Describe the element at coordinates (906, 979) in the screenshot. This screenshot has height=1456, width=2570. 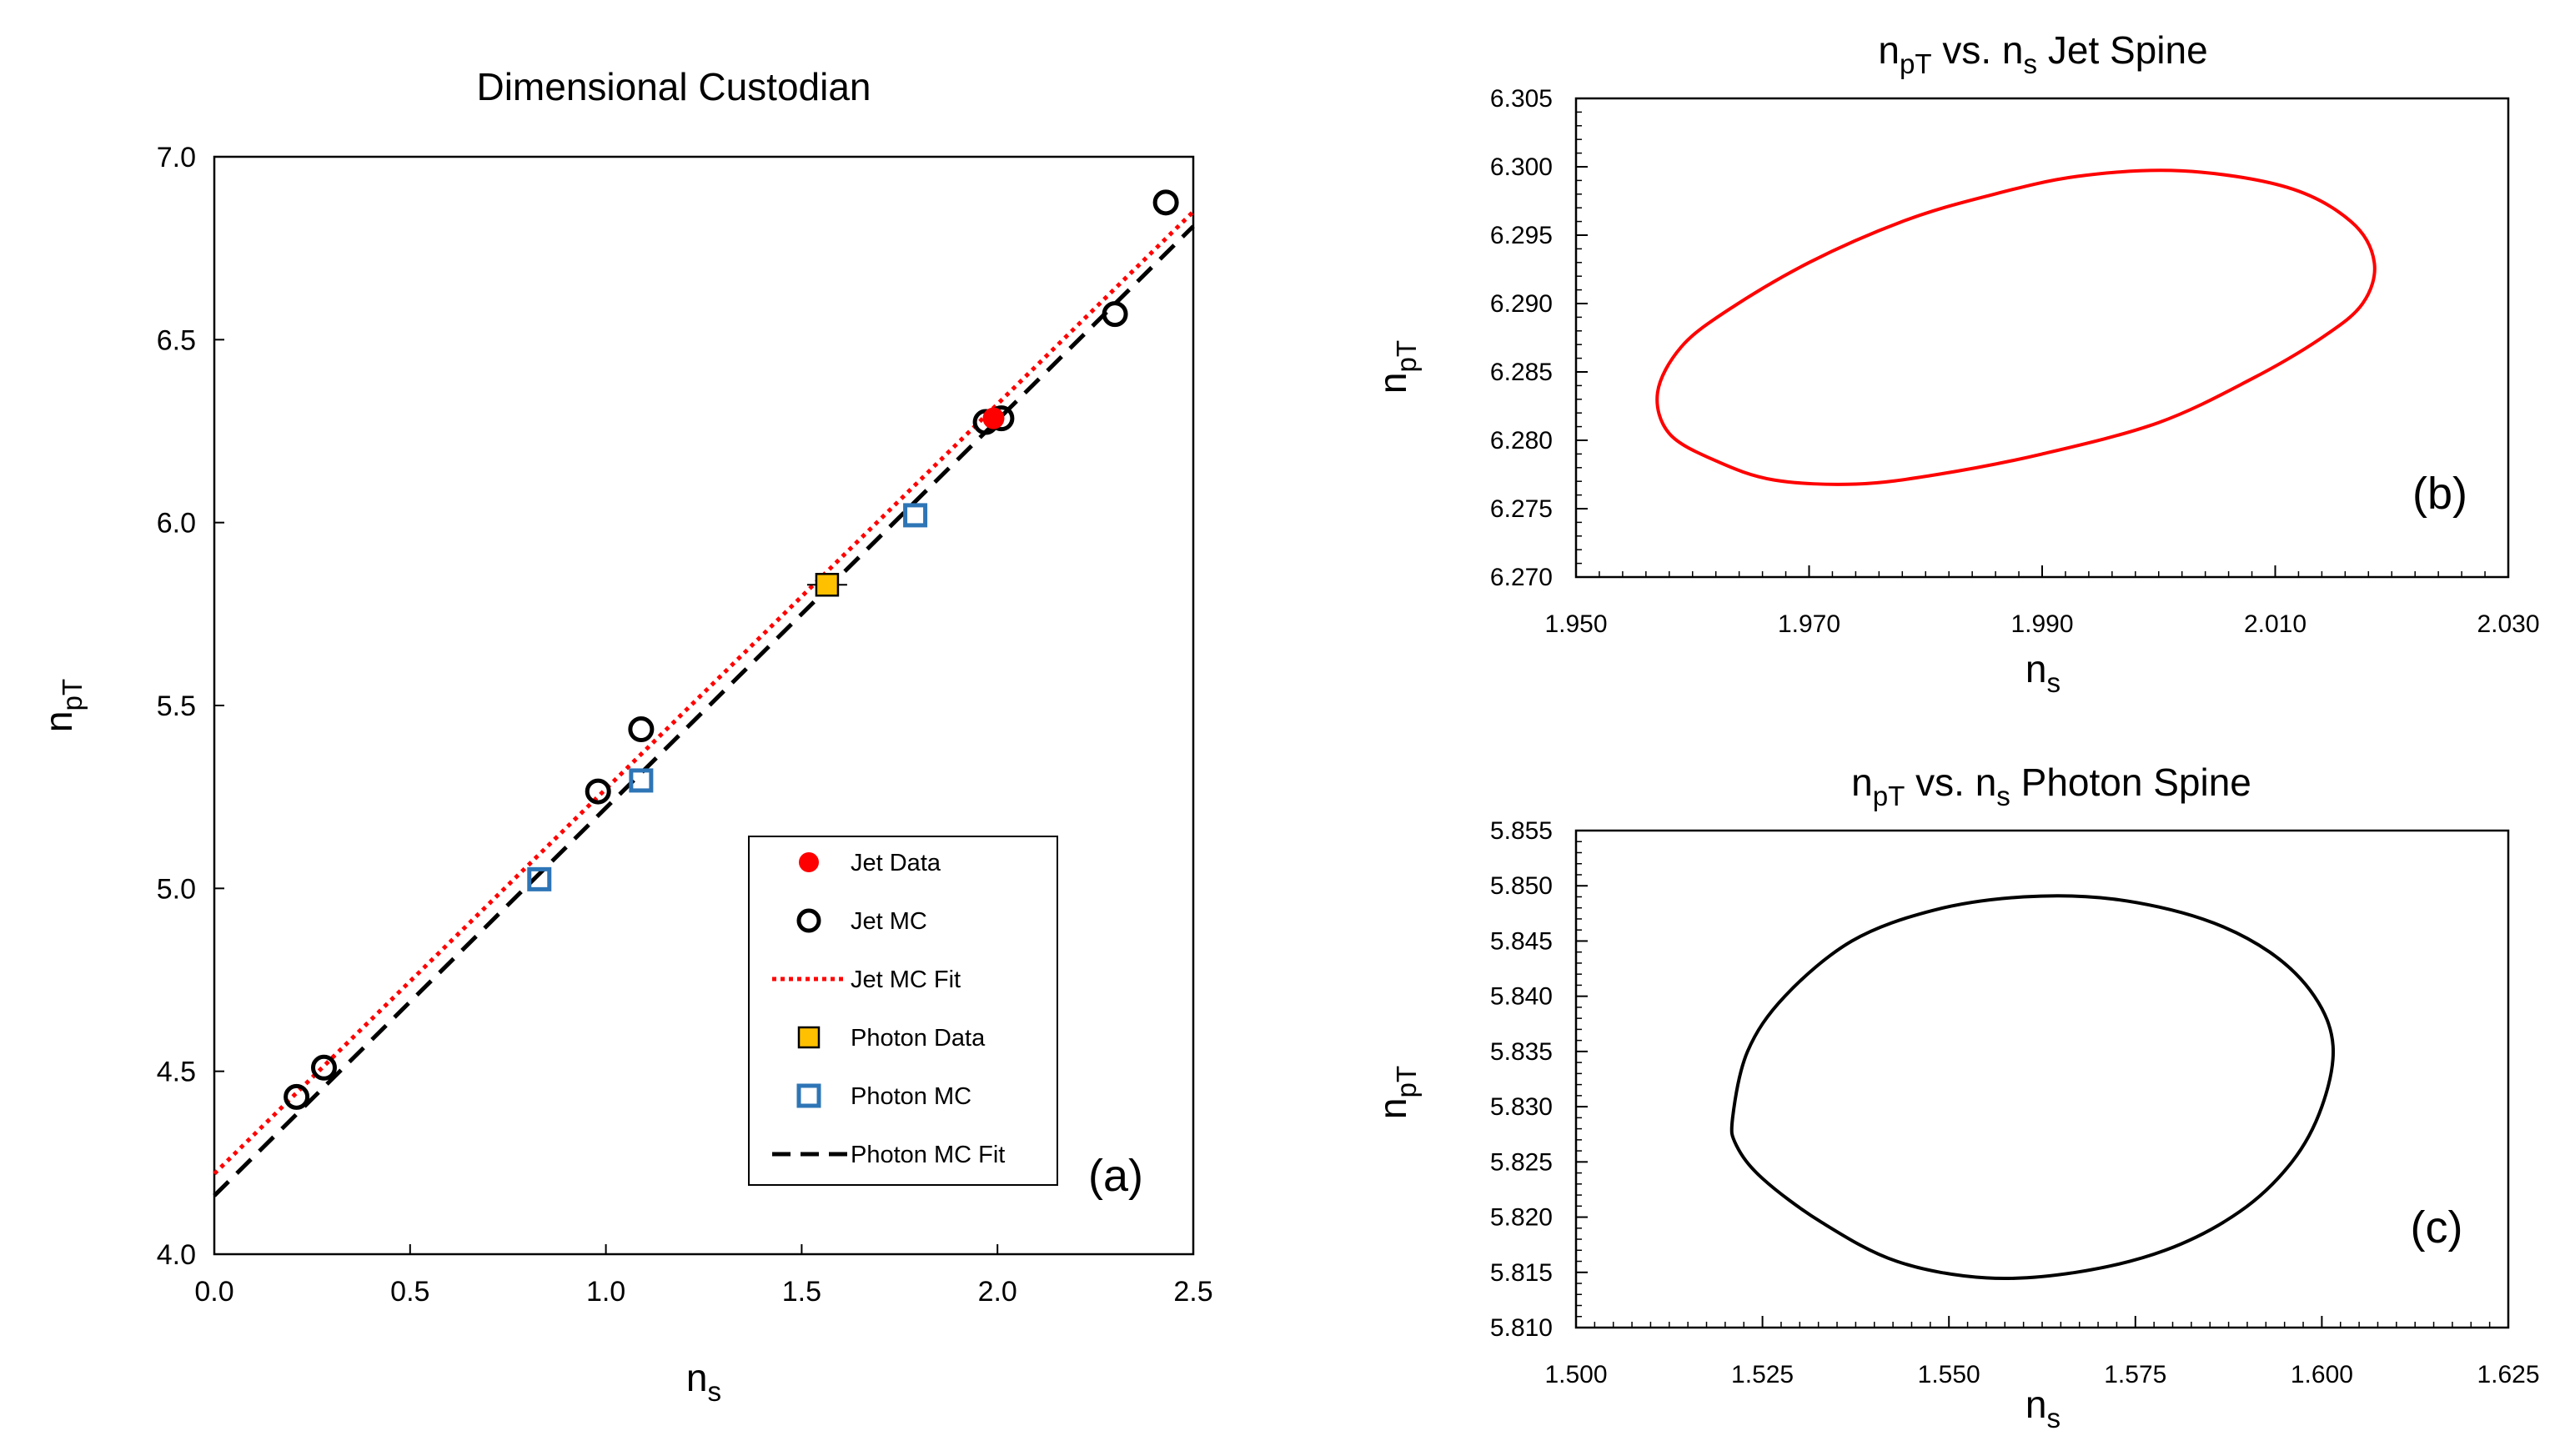
I see `legend-jet-mc-fit-label: Jet MC Fit` at that location.